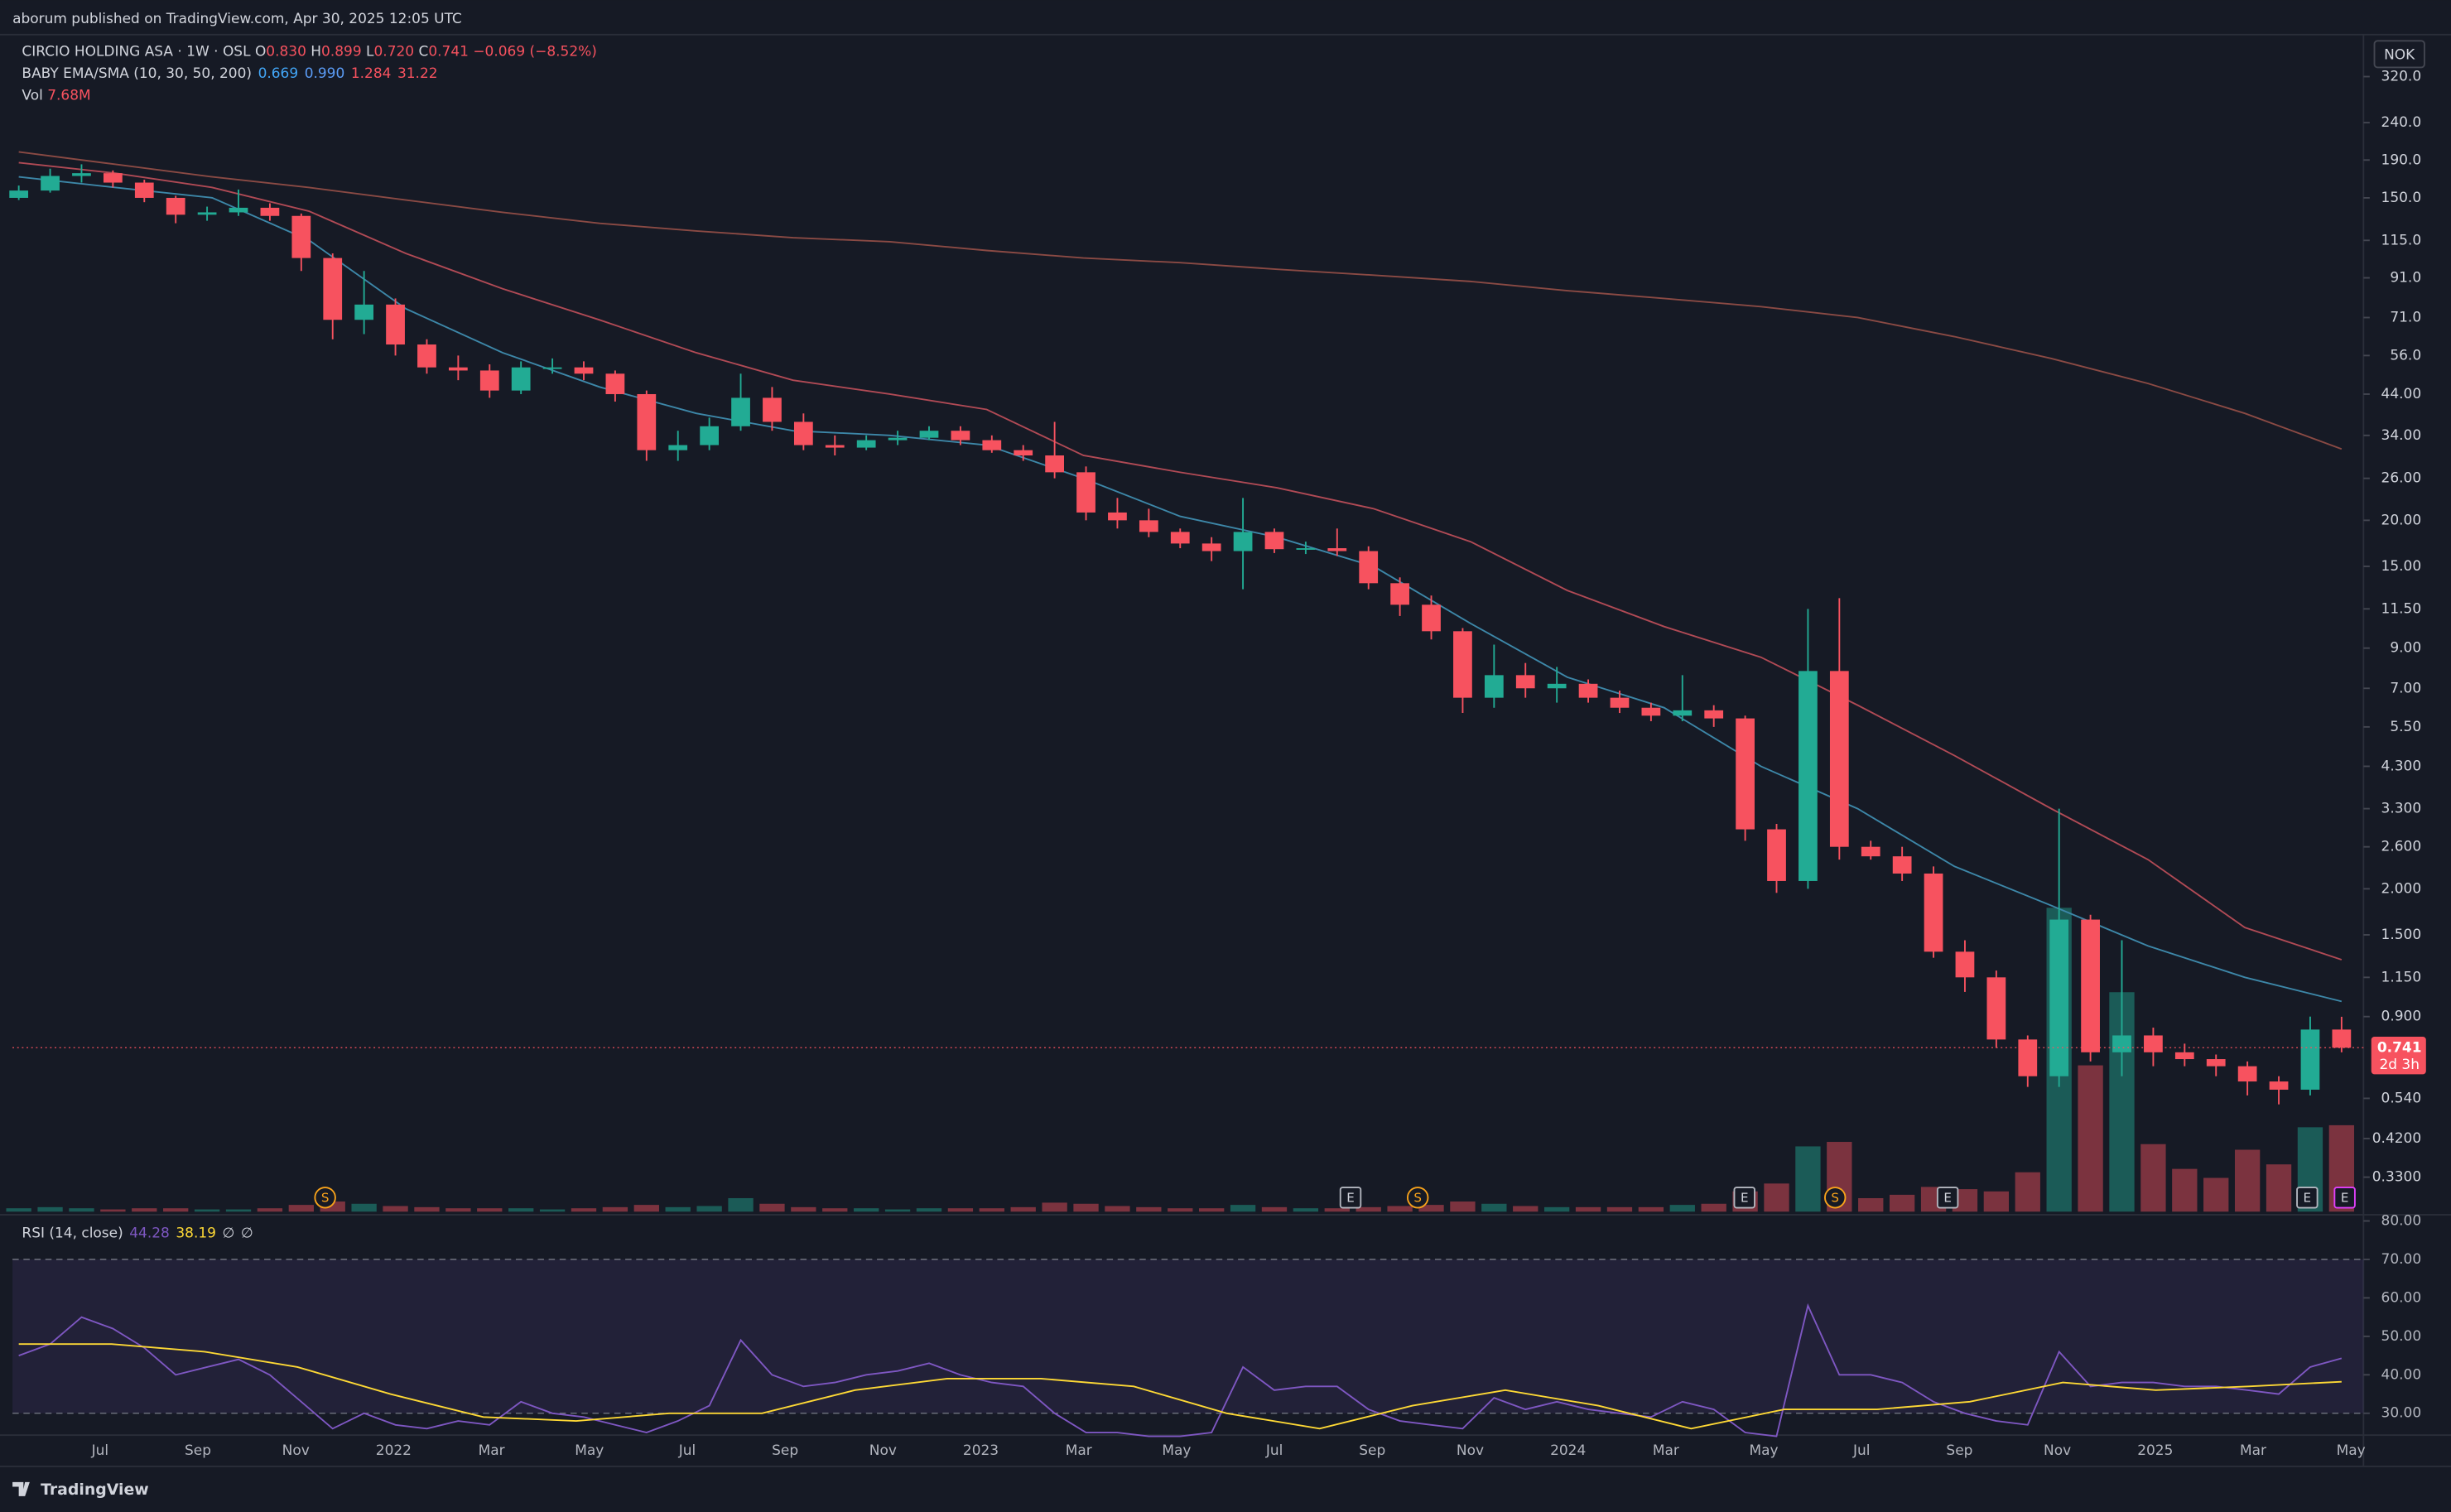 Image resolution: width=2451 pixels, height=1512 pixels. I want to click on rsi-line, so click(1180, 1370).